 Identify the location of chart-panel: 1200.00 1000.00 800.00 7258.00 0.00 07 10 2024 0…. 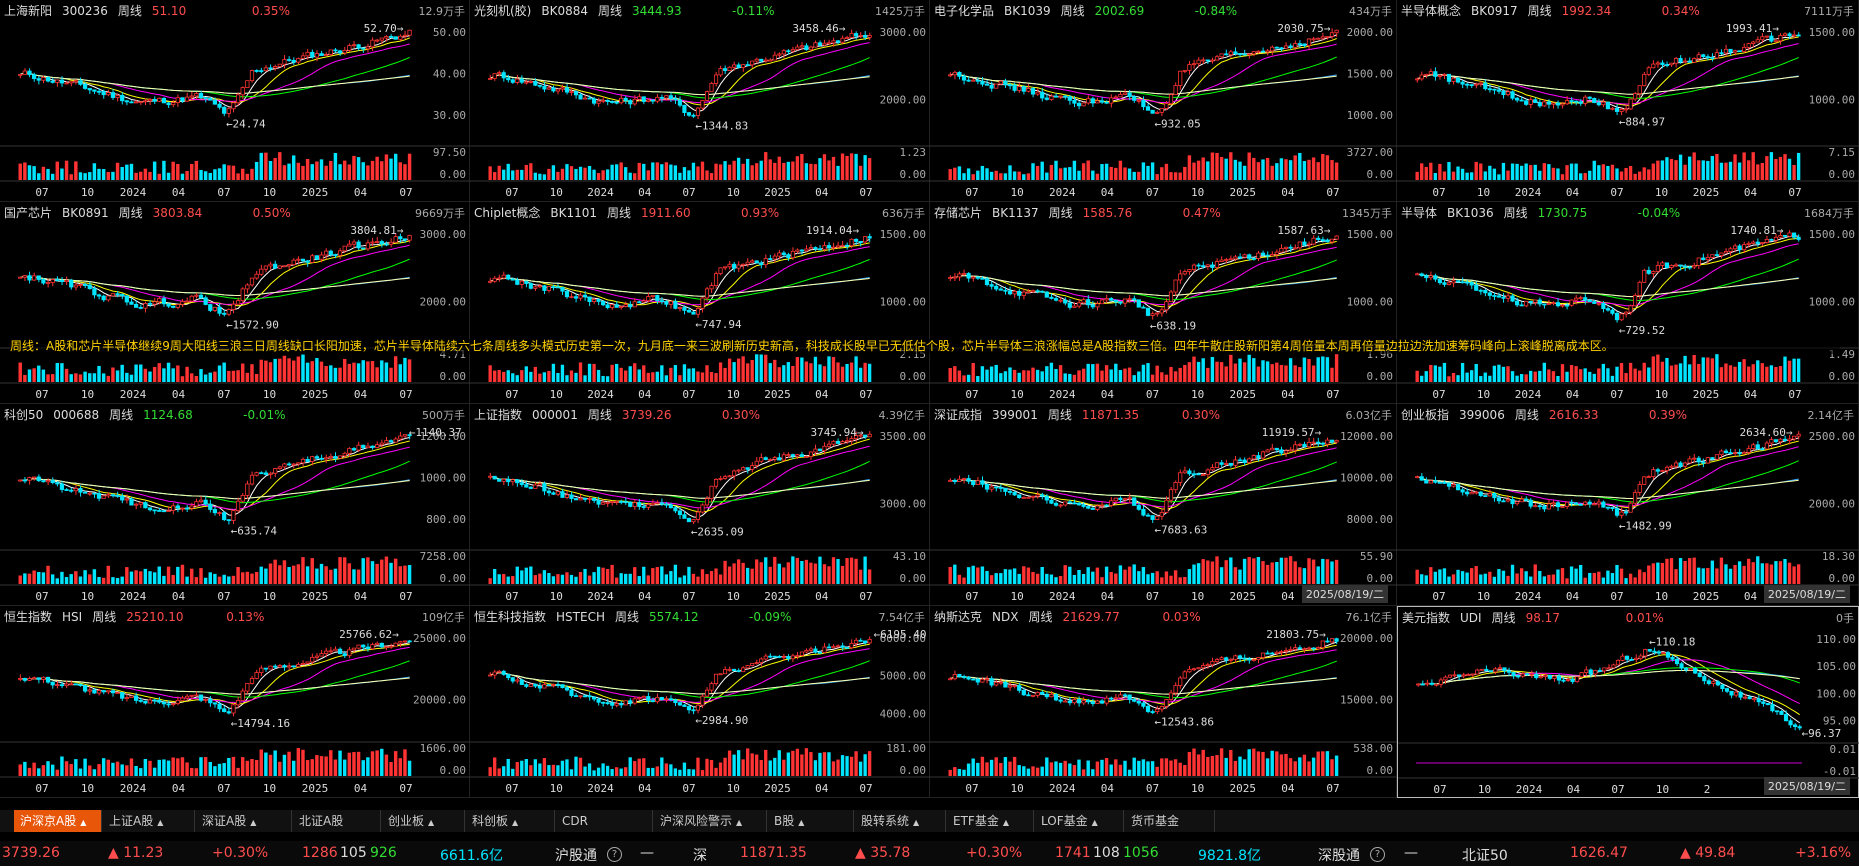
(235, 505).